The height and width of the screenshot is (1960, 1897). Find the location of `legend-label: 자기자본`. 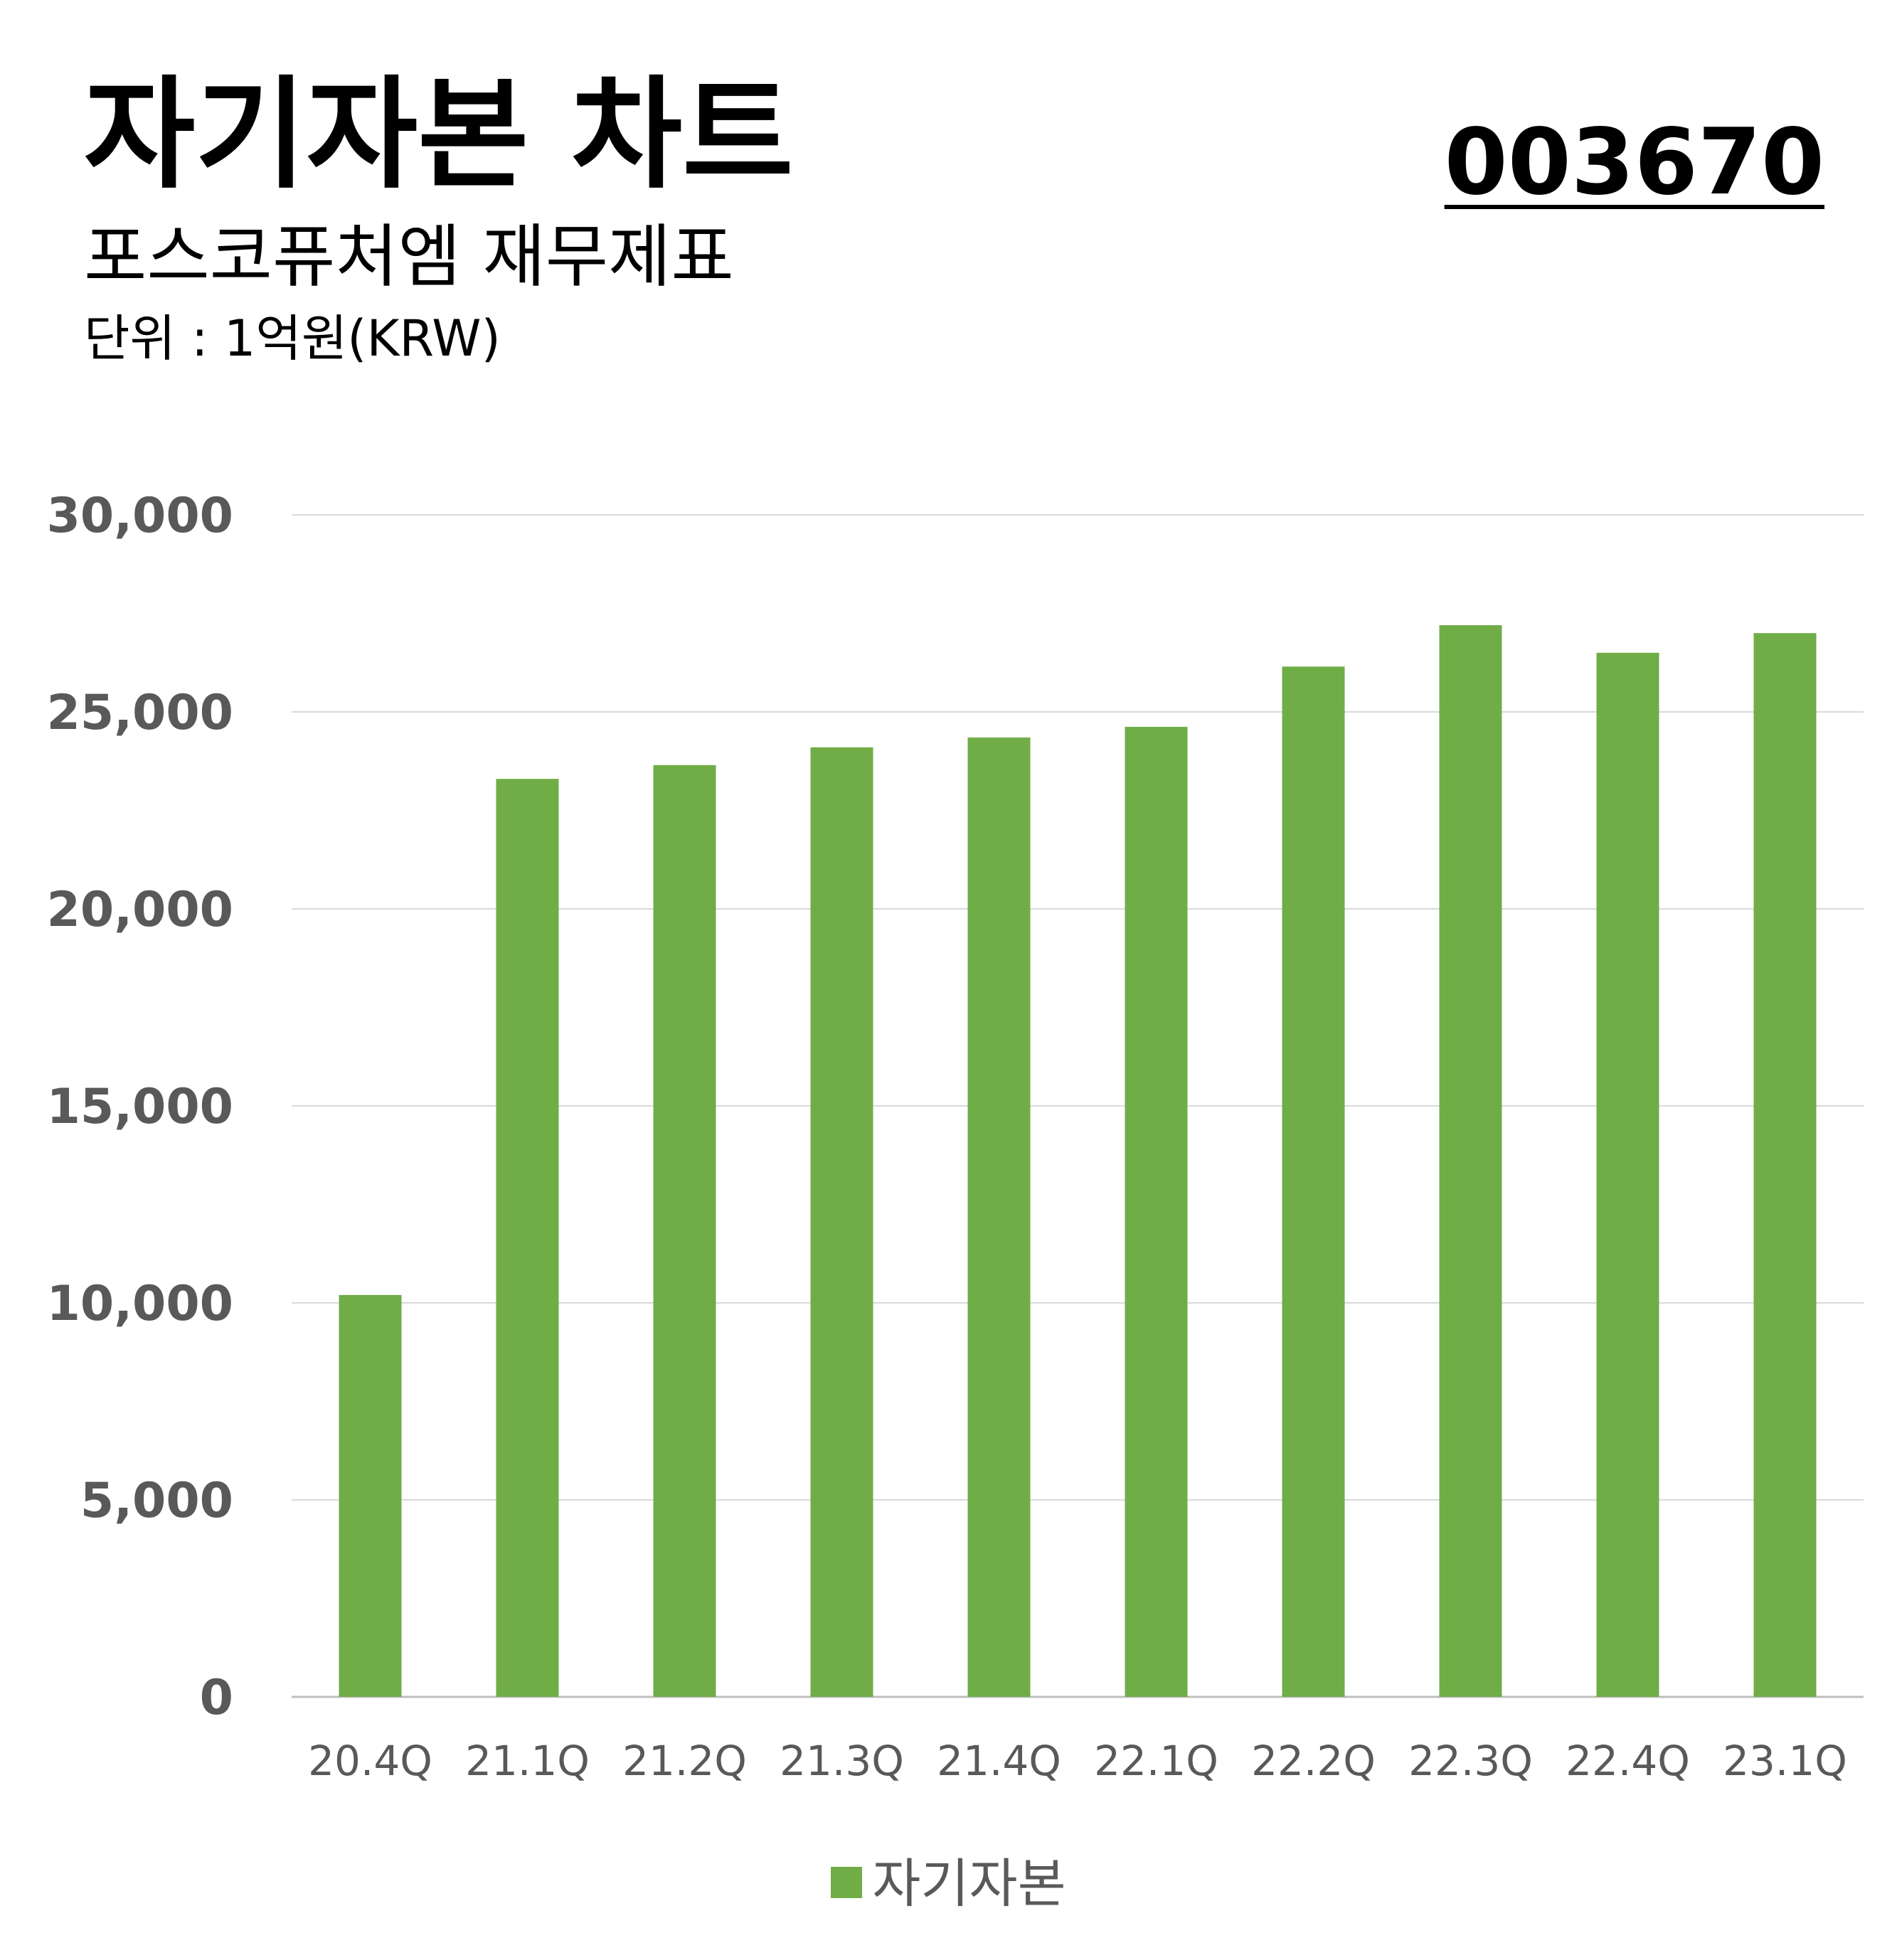

legend-label: 자기자본 is located at coordinates (969, 1883).